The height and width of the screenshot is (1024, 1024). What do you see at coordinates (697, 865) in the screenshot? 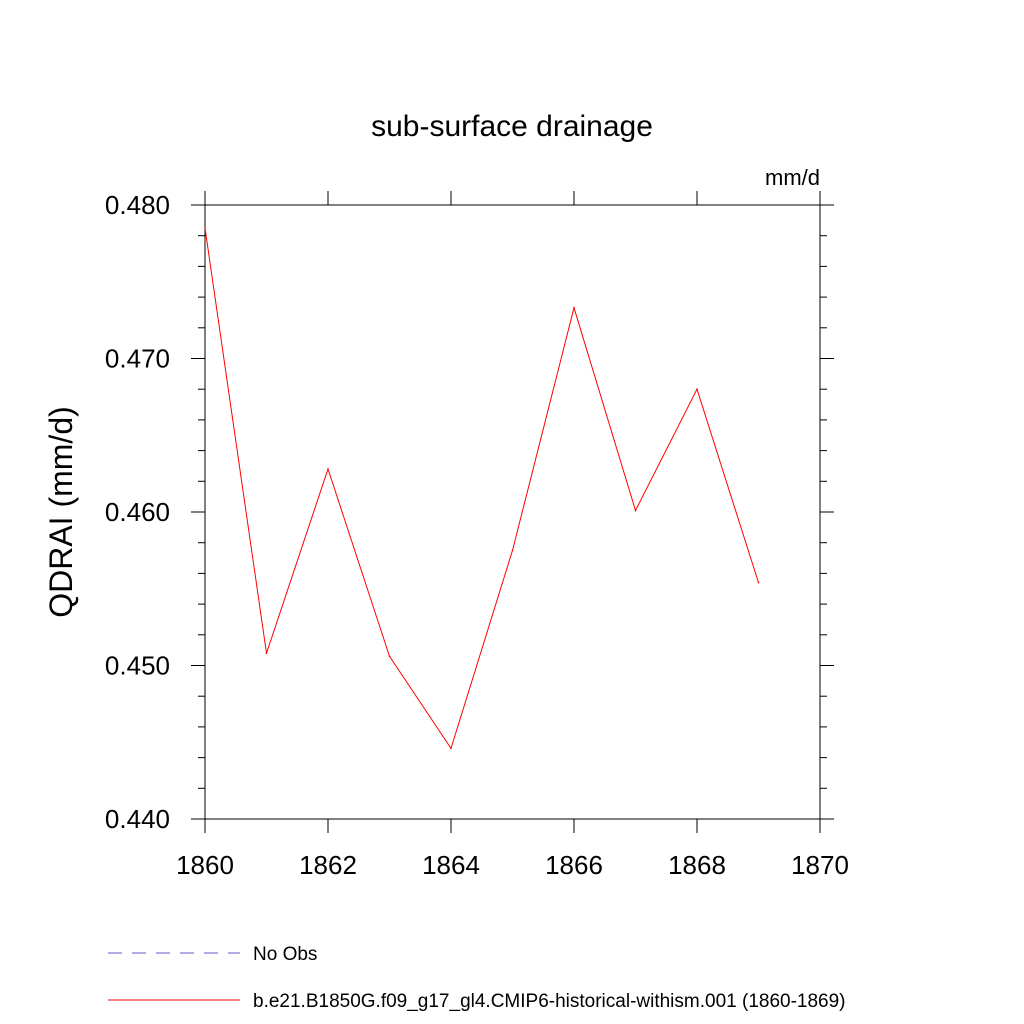
I see `x-tick-label: 1868` at bounding box center [697, 865].